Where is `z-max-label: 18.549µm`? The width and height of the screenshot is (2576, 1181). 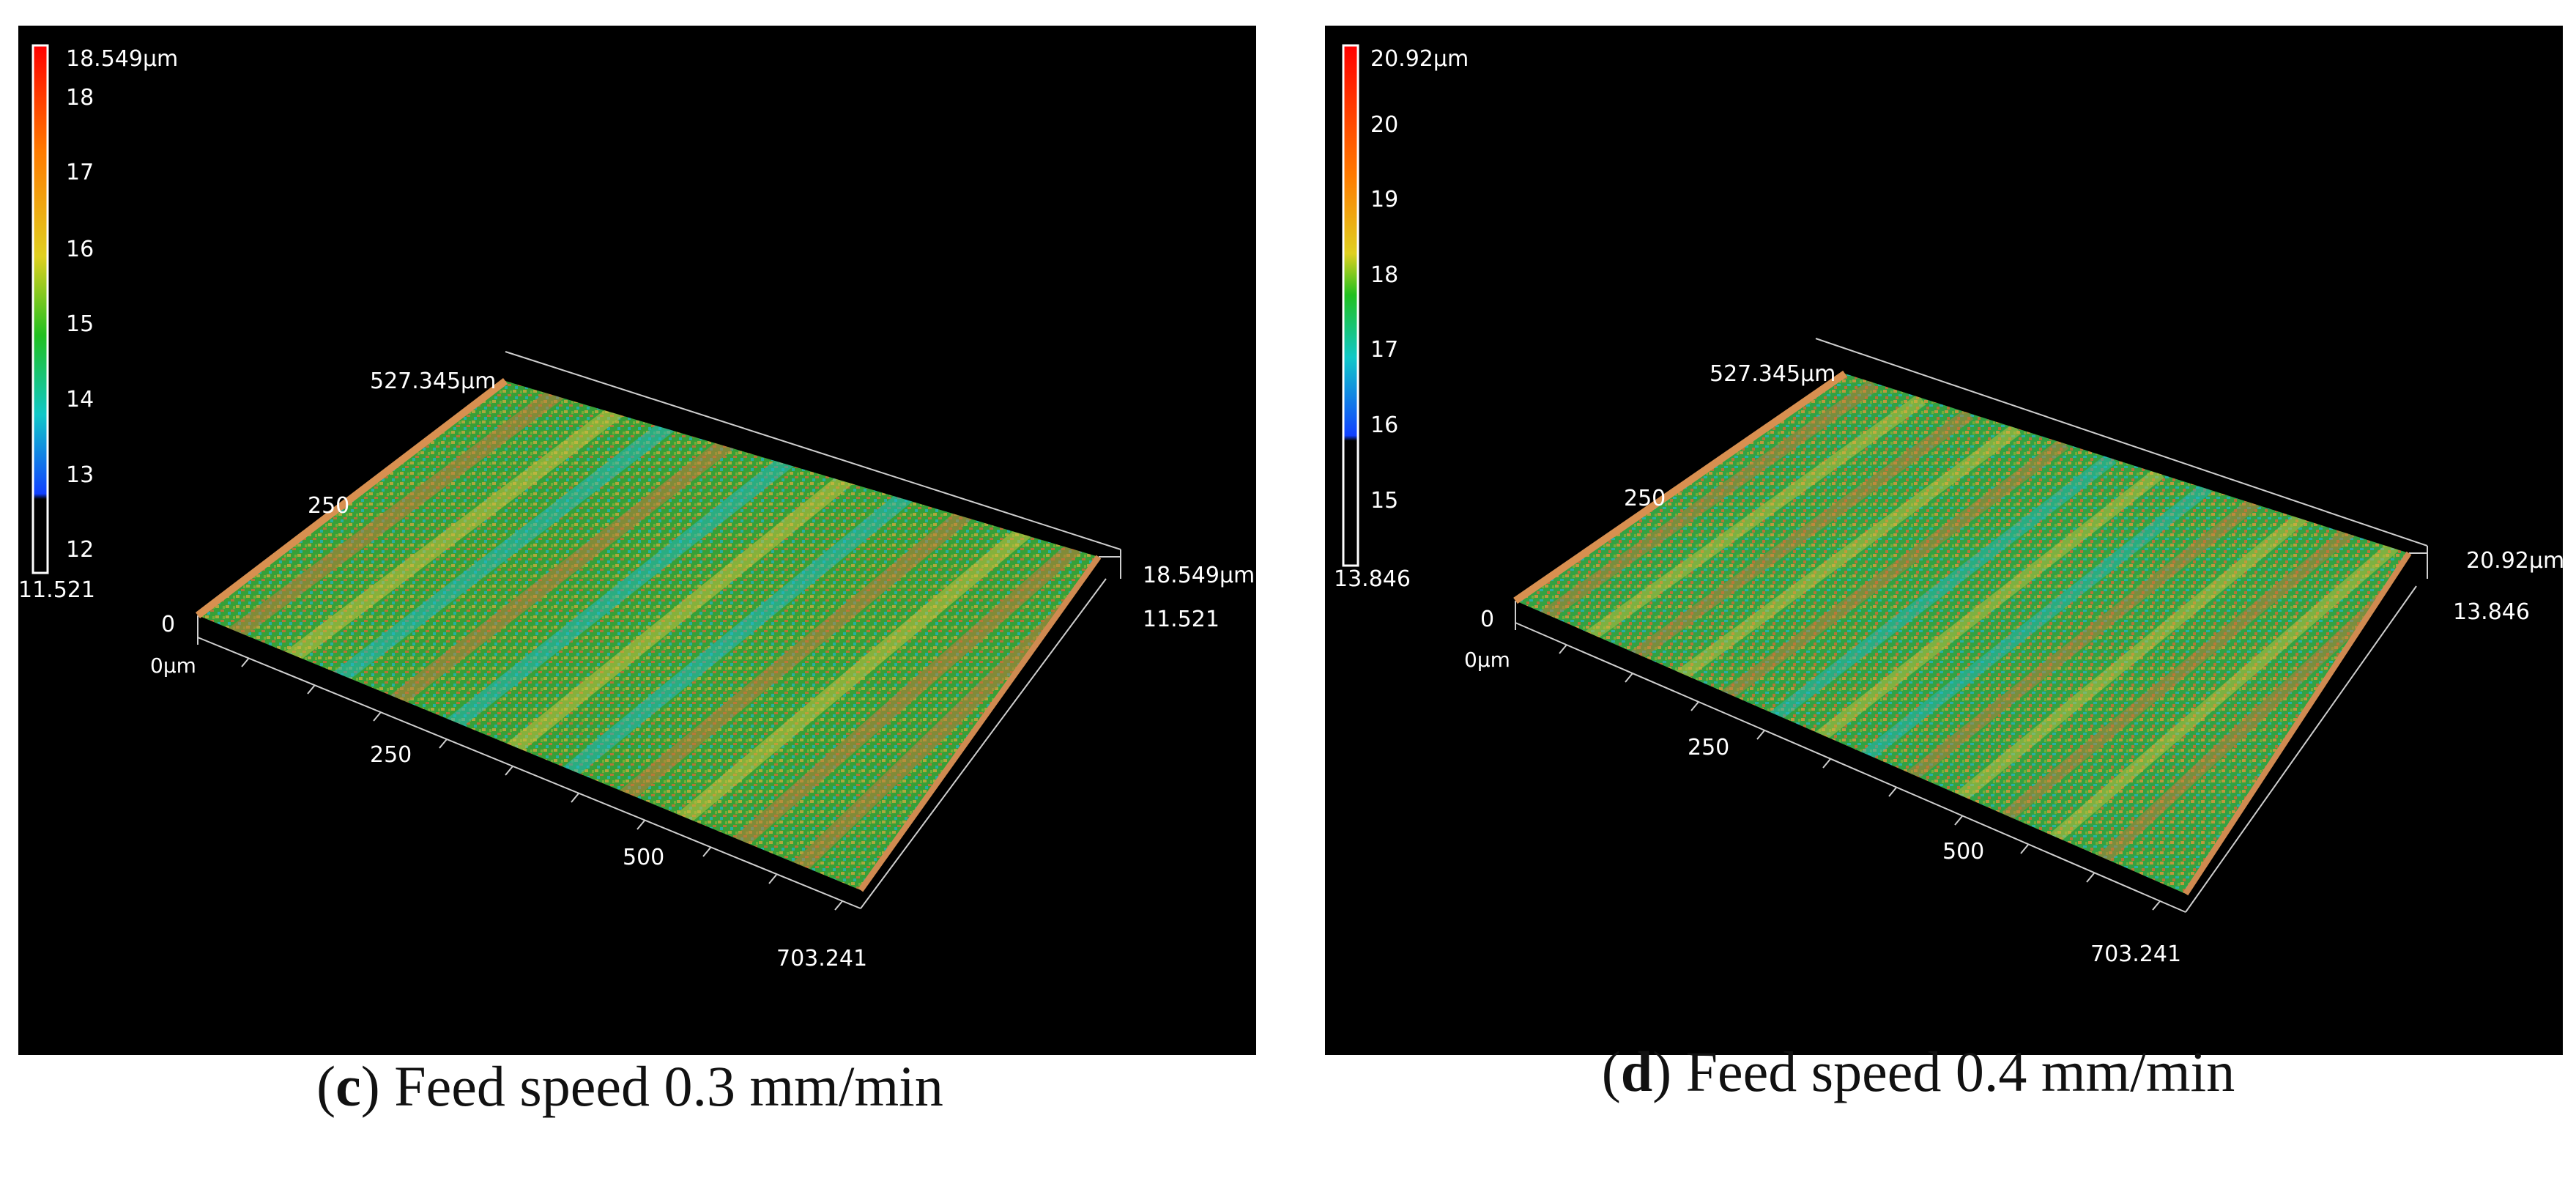 z-max-label: 18.549µm is located at coordinates (1199, 575).